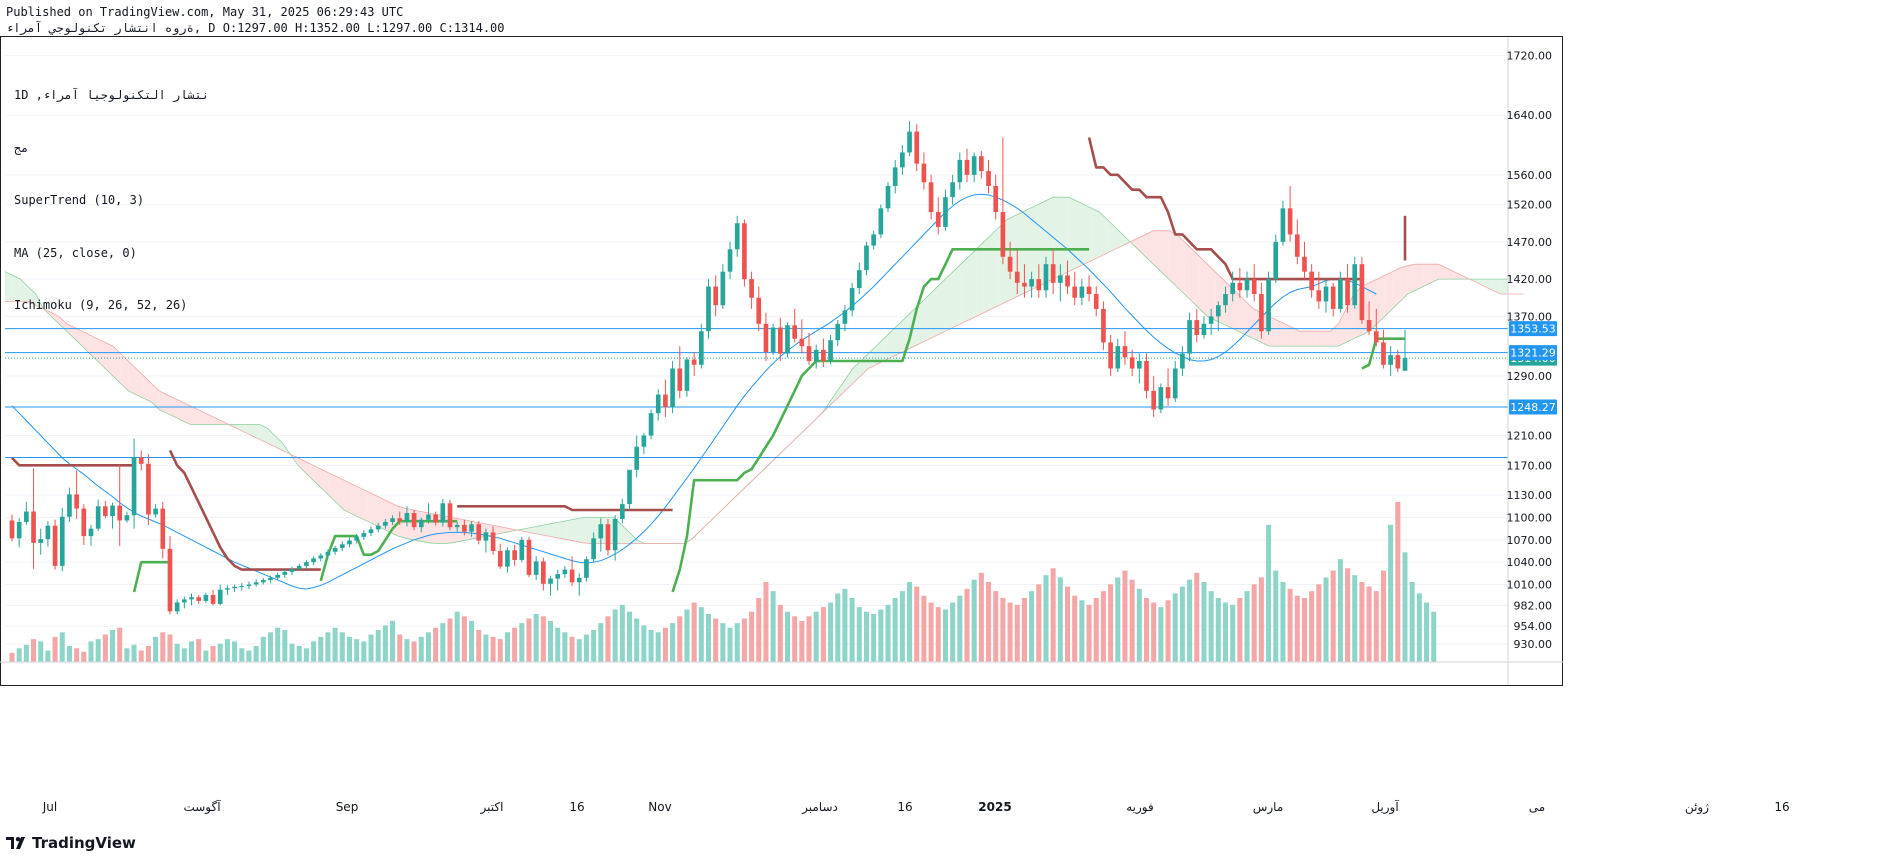  What do you see at coordinates (1530, 517) in the screenshot?
I see `price-tick-label: 1100.00` at bounding box center [1530, 517].